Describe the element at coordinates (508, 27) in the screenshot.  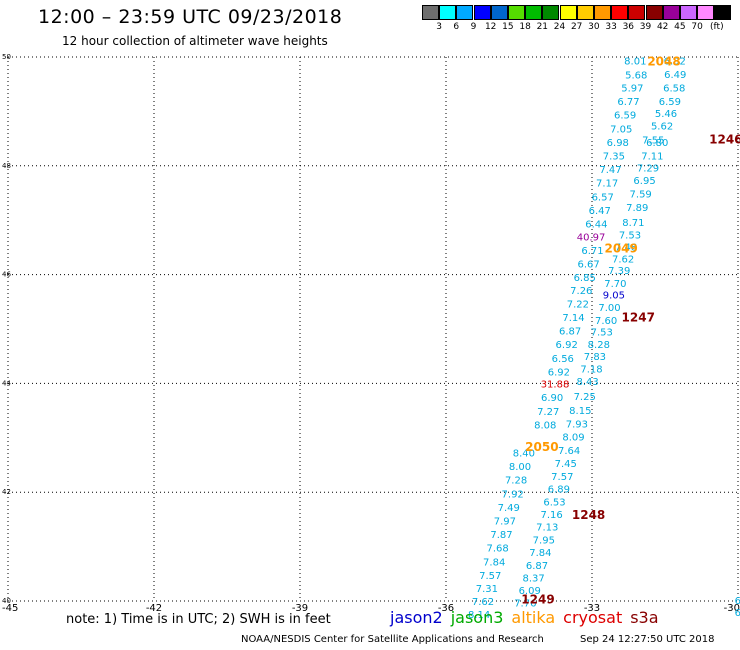
I see `color-scale-label: 15` at that location.